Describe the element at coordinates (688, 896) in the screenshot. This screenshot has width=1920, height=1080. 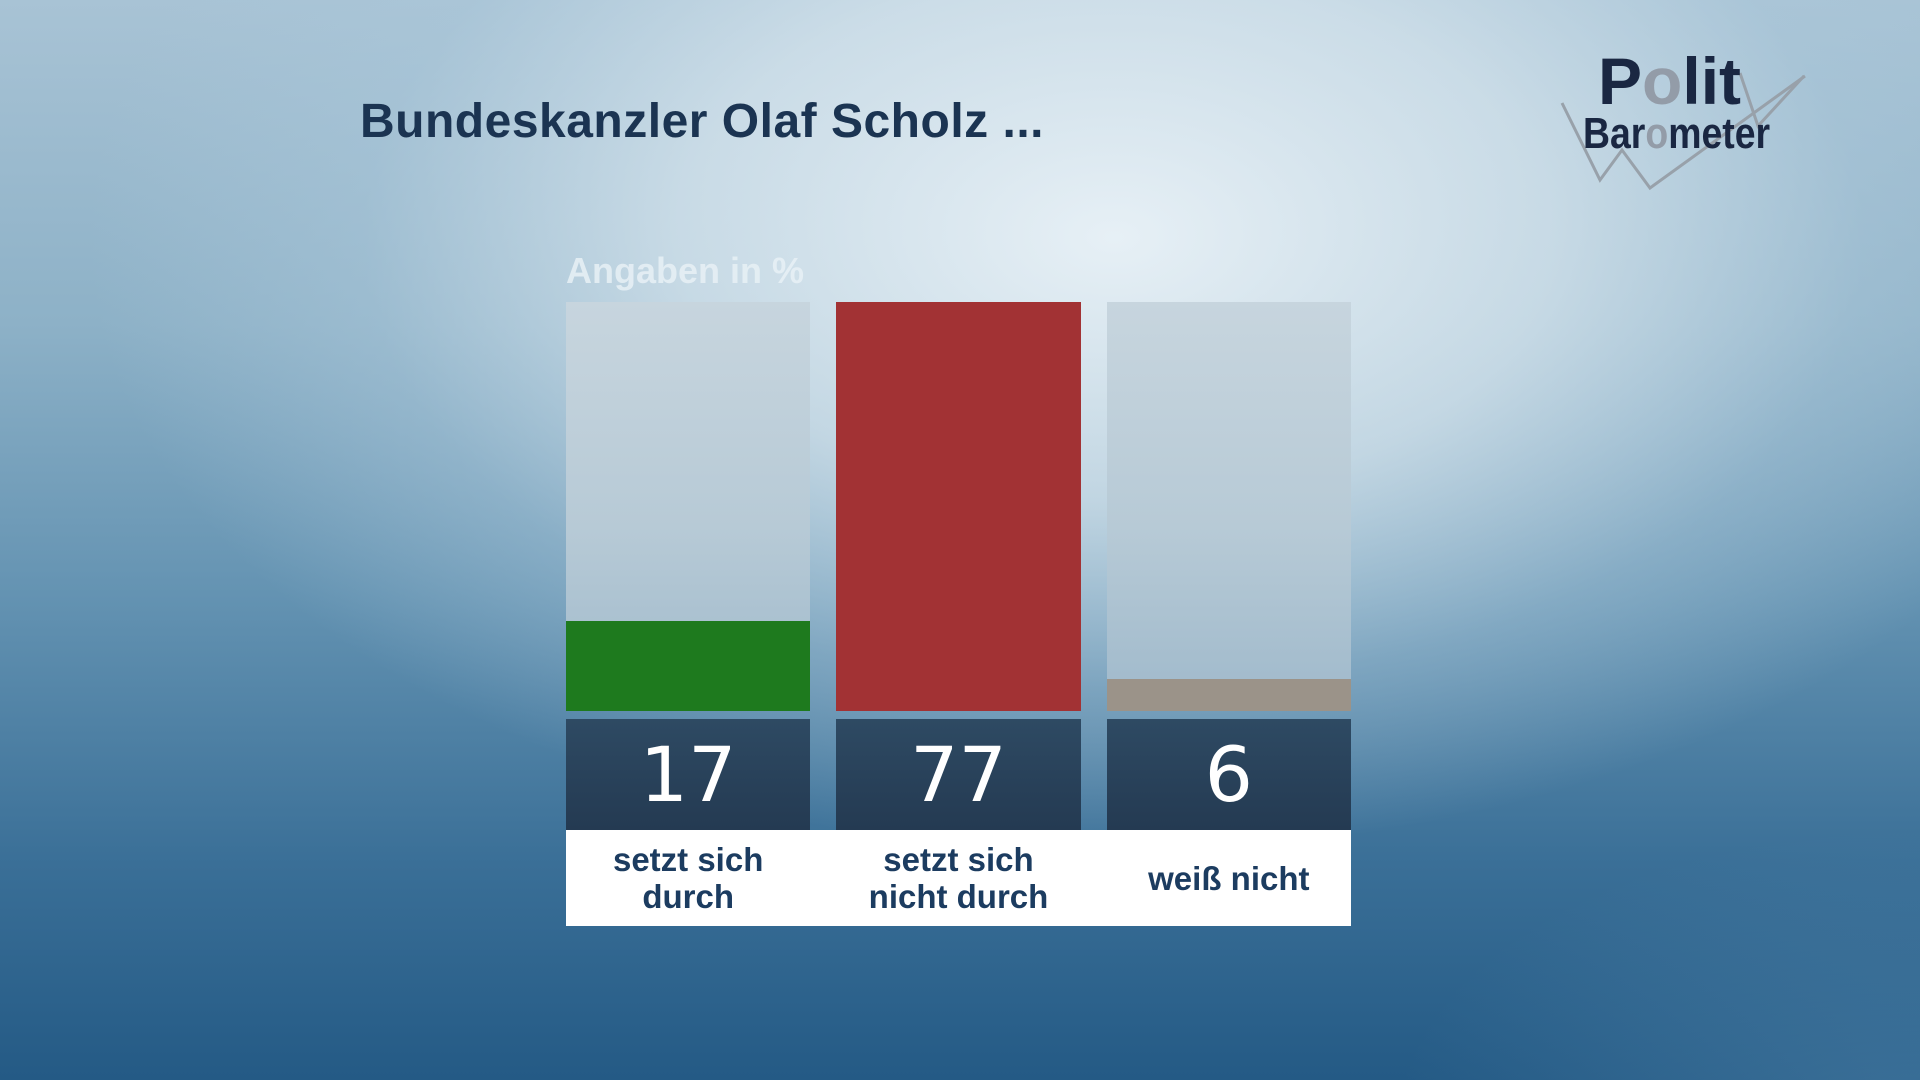
I see `category-label-line: durch` at that location.